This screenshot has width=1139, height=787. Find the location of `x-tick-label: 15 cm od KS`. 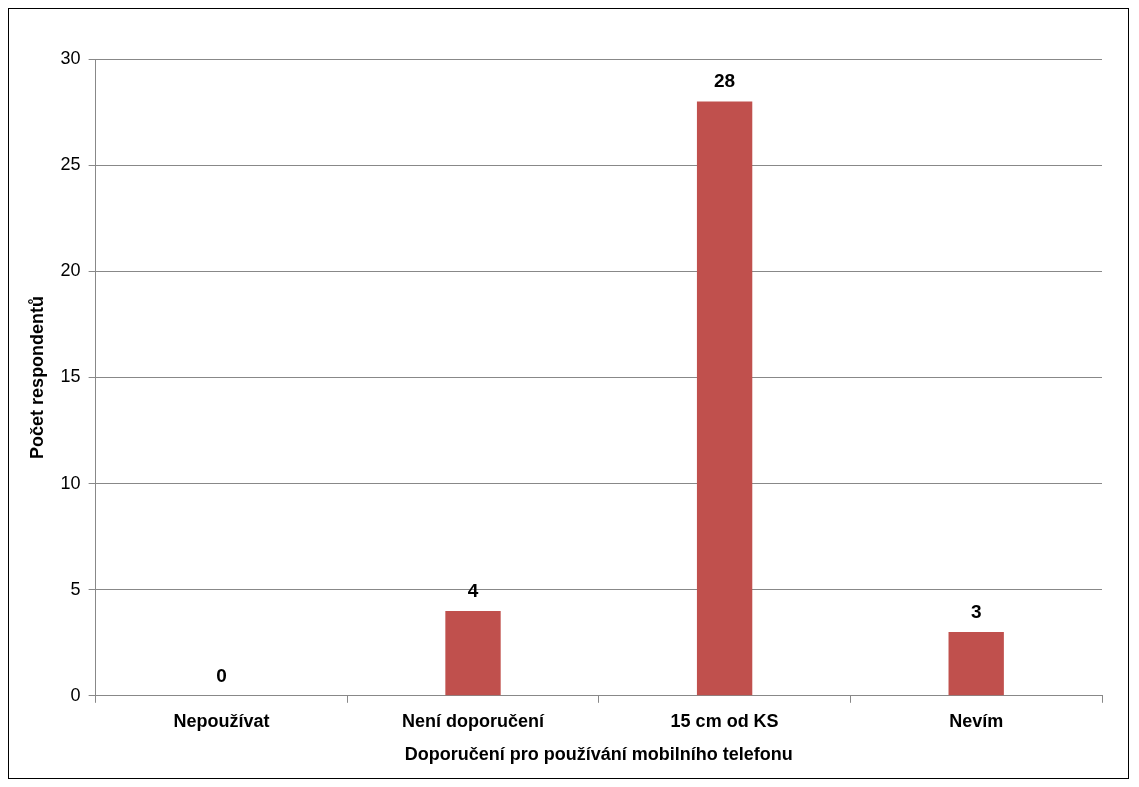

x-tick-label: 15 cm od KS is located at coordinates (724, 720).